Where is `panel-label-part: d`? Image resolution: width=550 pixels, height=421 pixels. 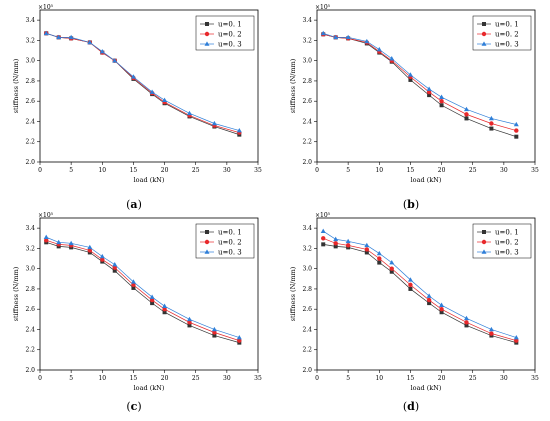 panel-label-part: d is located at coordinates (411, 406).